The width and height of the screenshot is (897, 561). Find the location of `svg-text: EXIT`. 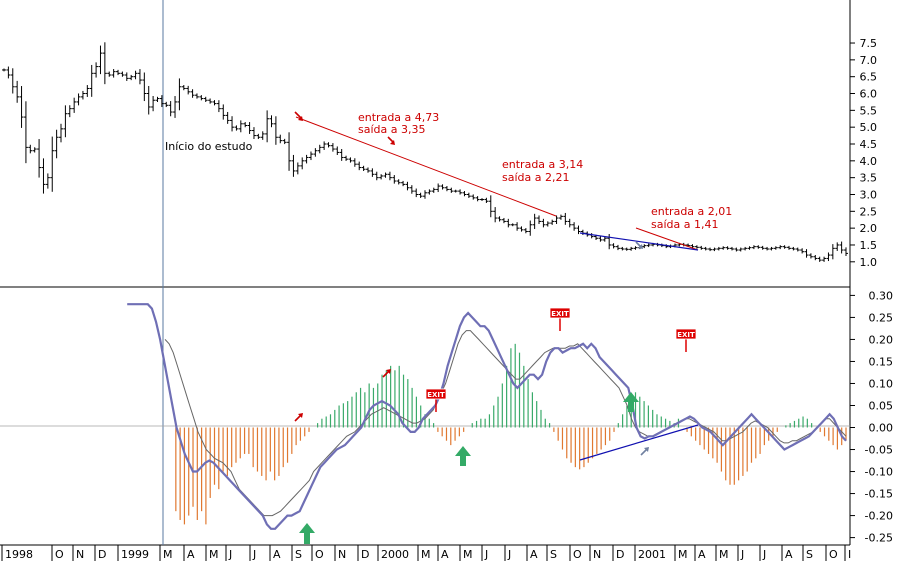

svg-text: EXIT is located at coordinates (436, 395).